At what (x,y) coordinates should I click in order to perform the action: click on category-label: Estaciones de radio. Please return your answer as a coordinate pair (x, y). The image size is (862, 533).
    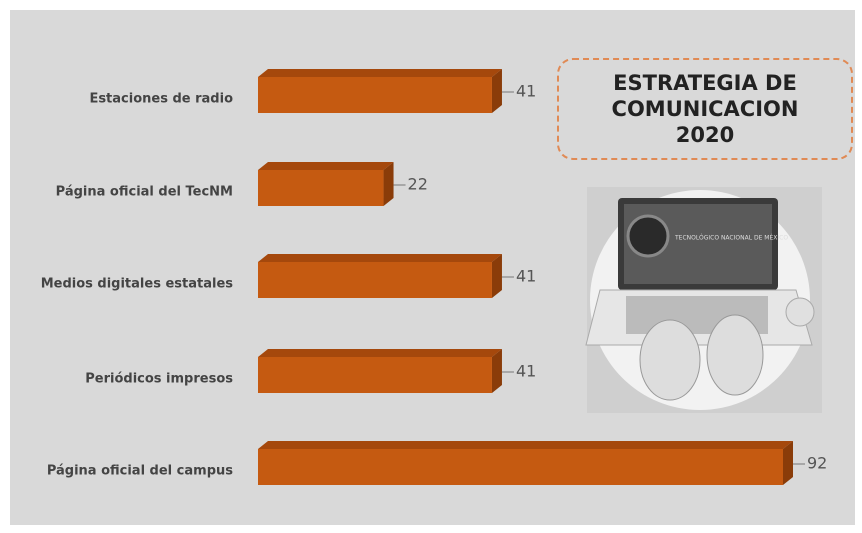
    Looking at the image, I should click on (161, 99).